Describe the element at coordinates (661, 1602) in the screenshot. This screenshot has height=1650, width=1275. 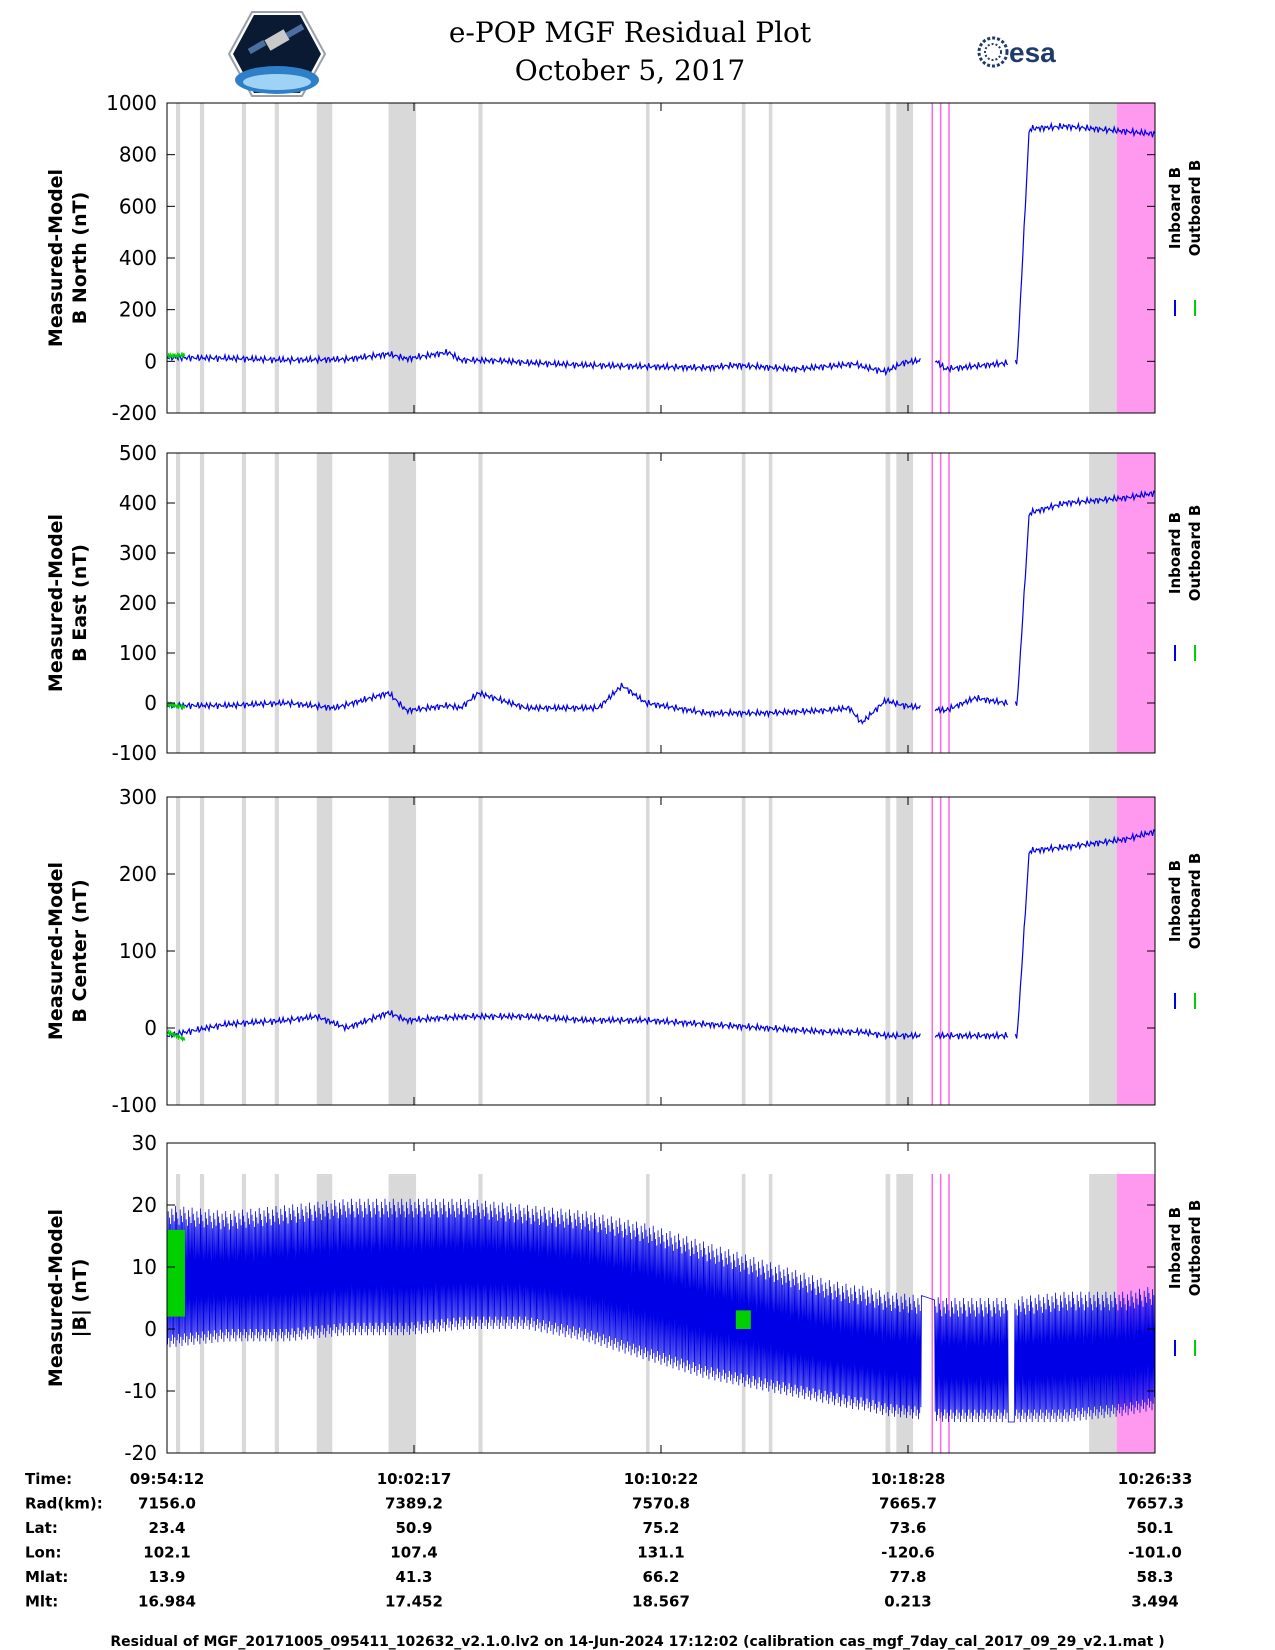
I see `time-axis-value: 18.567` at that location.